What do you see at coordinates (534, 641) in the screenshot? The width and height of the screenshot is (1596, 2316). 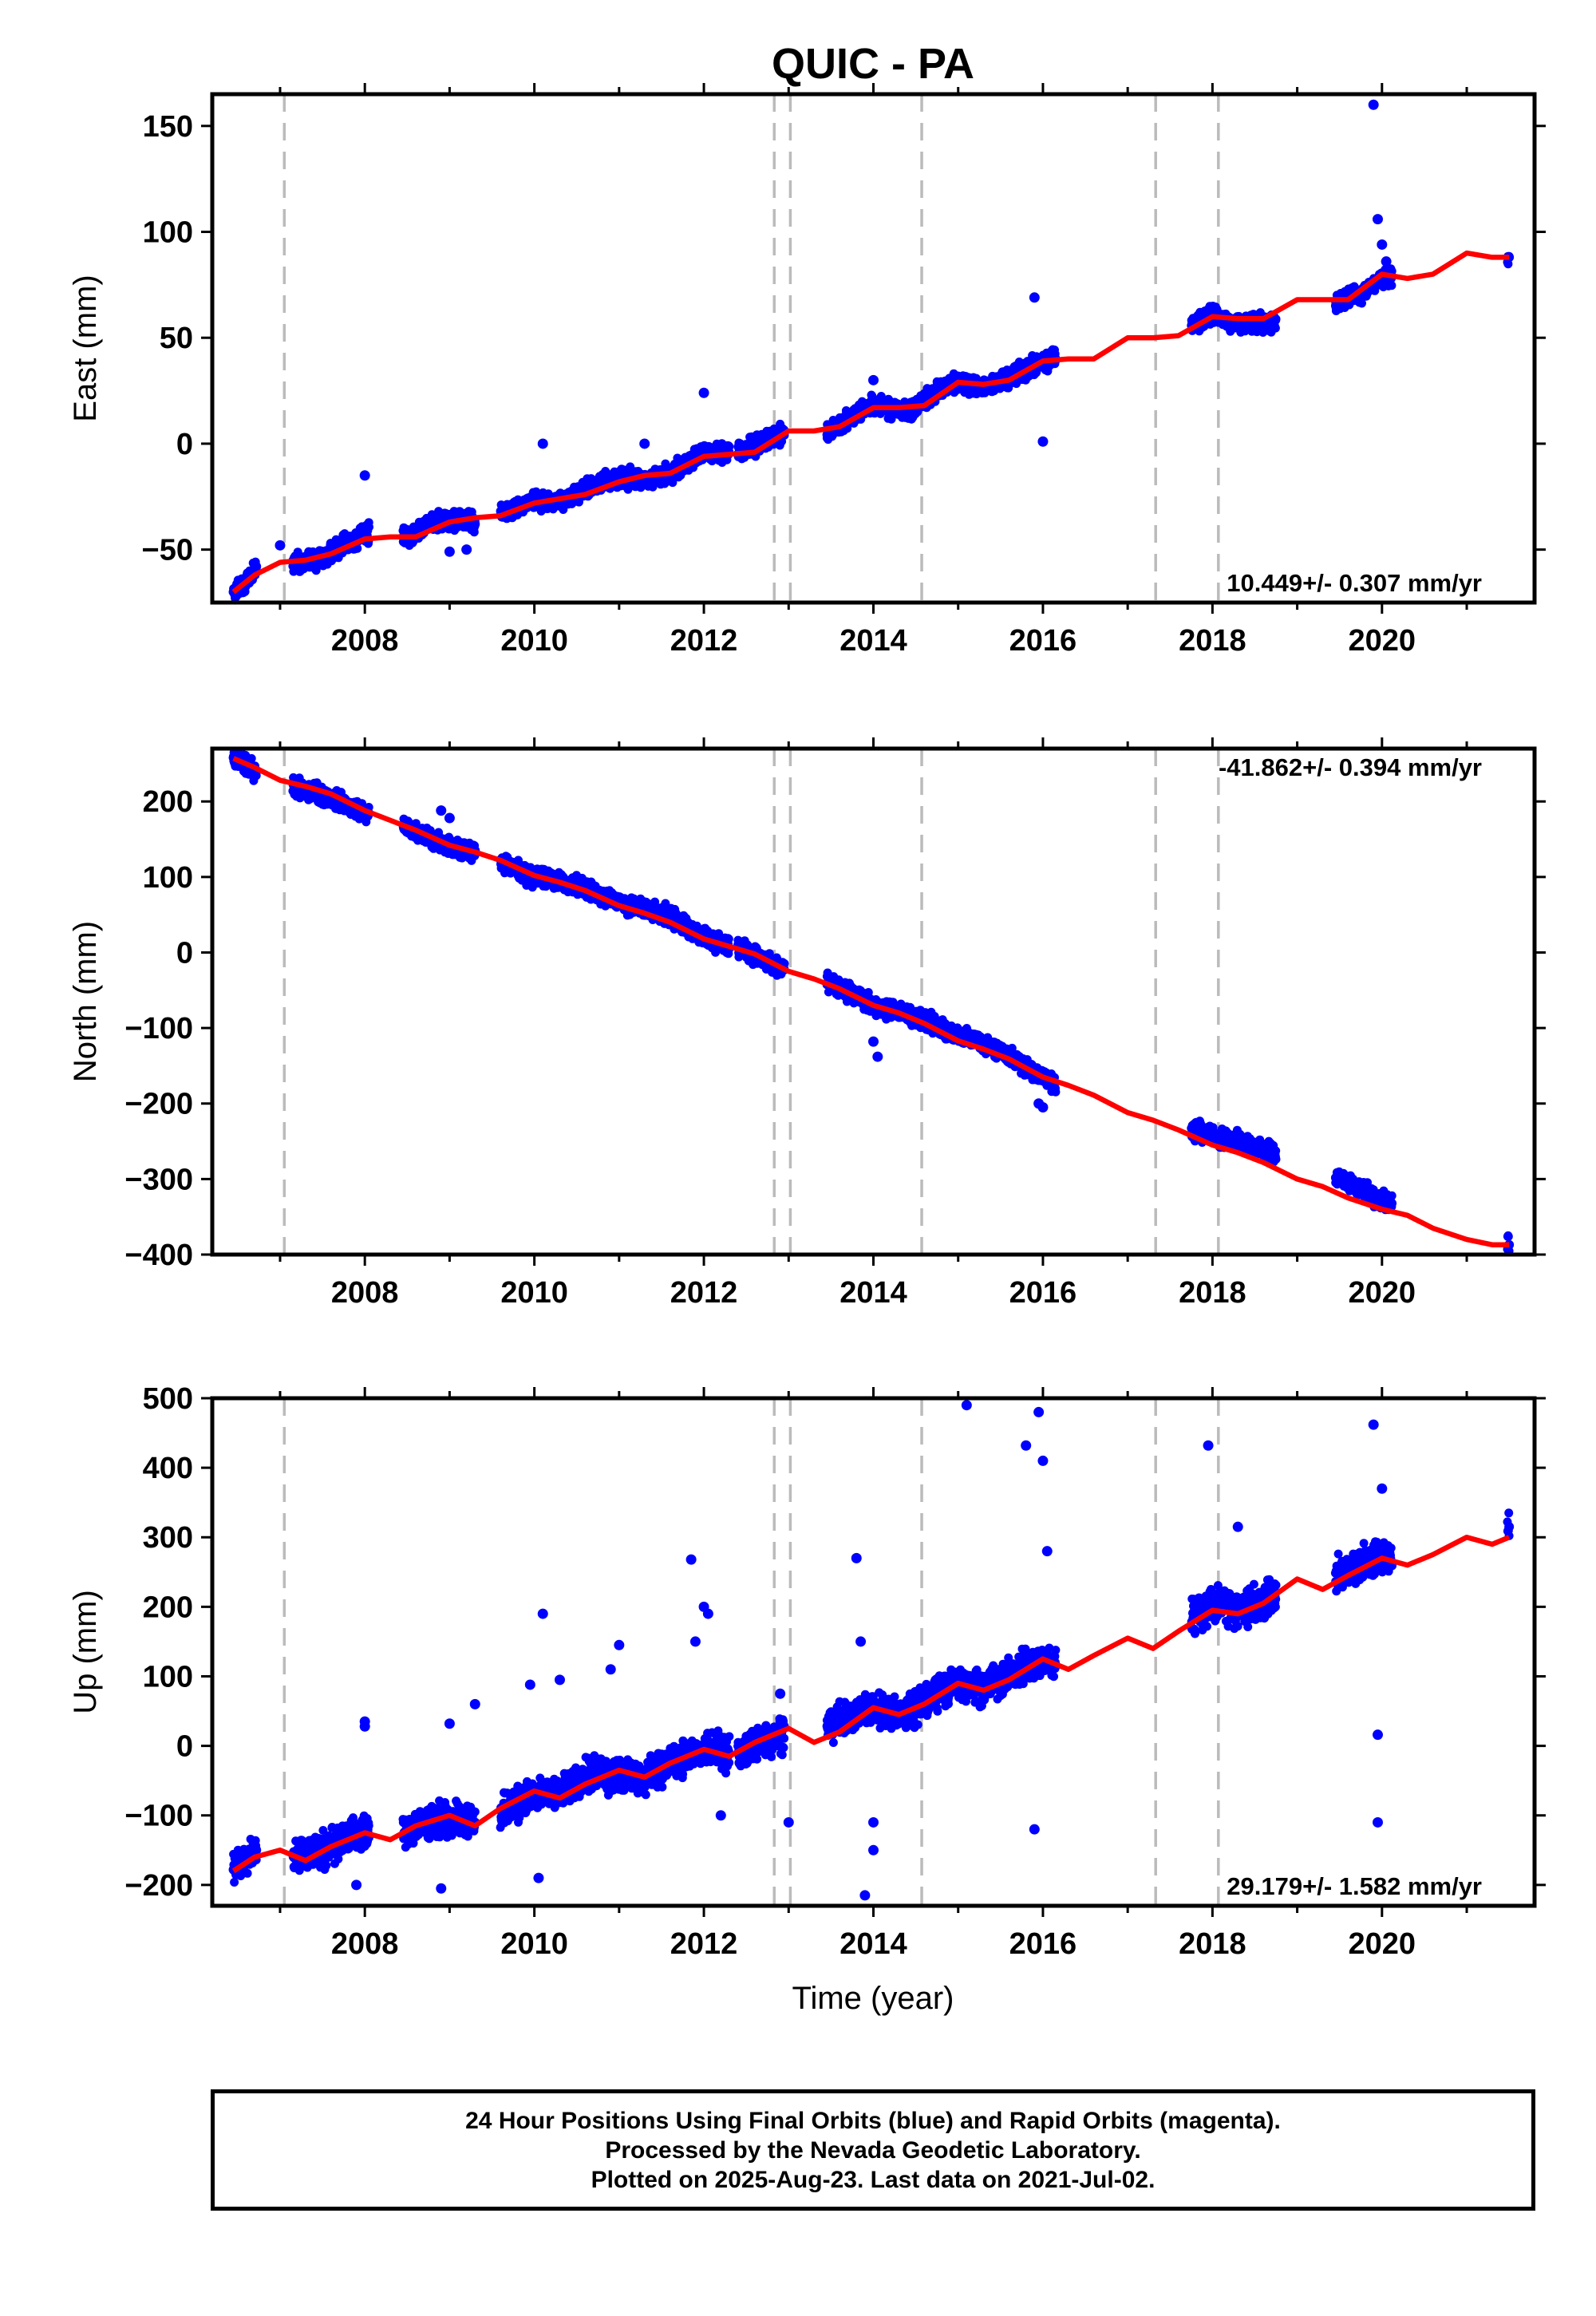 I see `east-xtick-label: 2010` at bounding box center [534, 641].